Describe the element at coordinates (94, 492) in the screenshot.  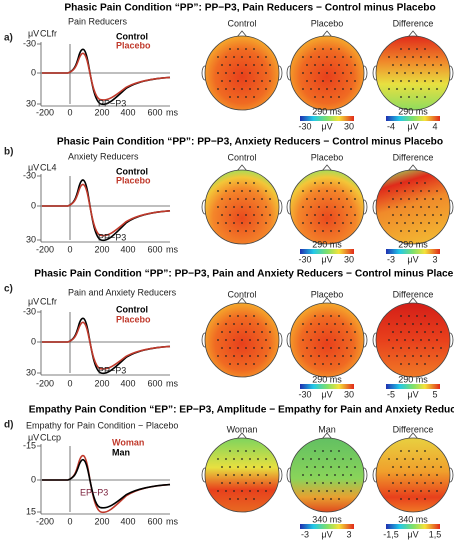
I see `component-label: EP−P3` at that location.